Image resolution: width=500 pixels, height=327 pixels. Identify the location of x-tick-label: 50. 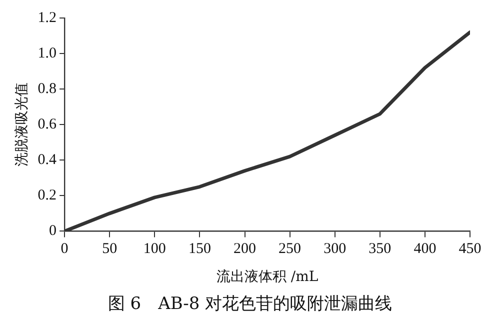
(110, 249).